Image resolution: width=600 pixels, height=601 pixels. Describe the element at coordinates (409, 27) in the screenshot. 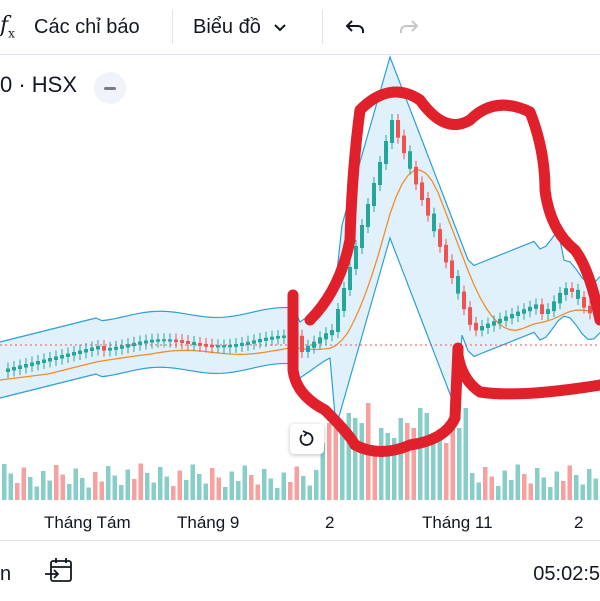

I see `redo-button` at that location.